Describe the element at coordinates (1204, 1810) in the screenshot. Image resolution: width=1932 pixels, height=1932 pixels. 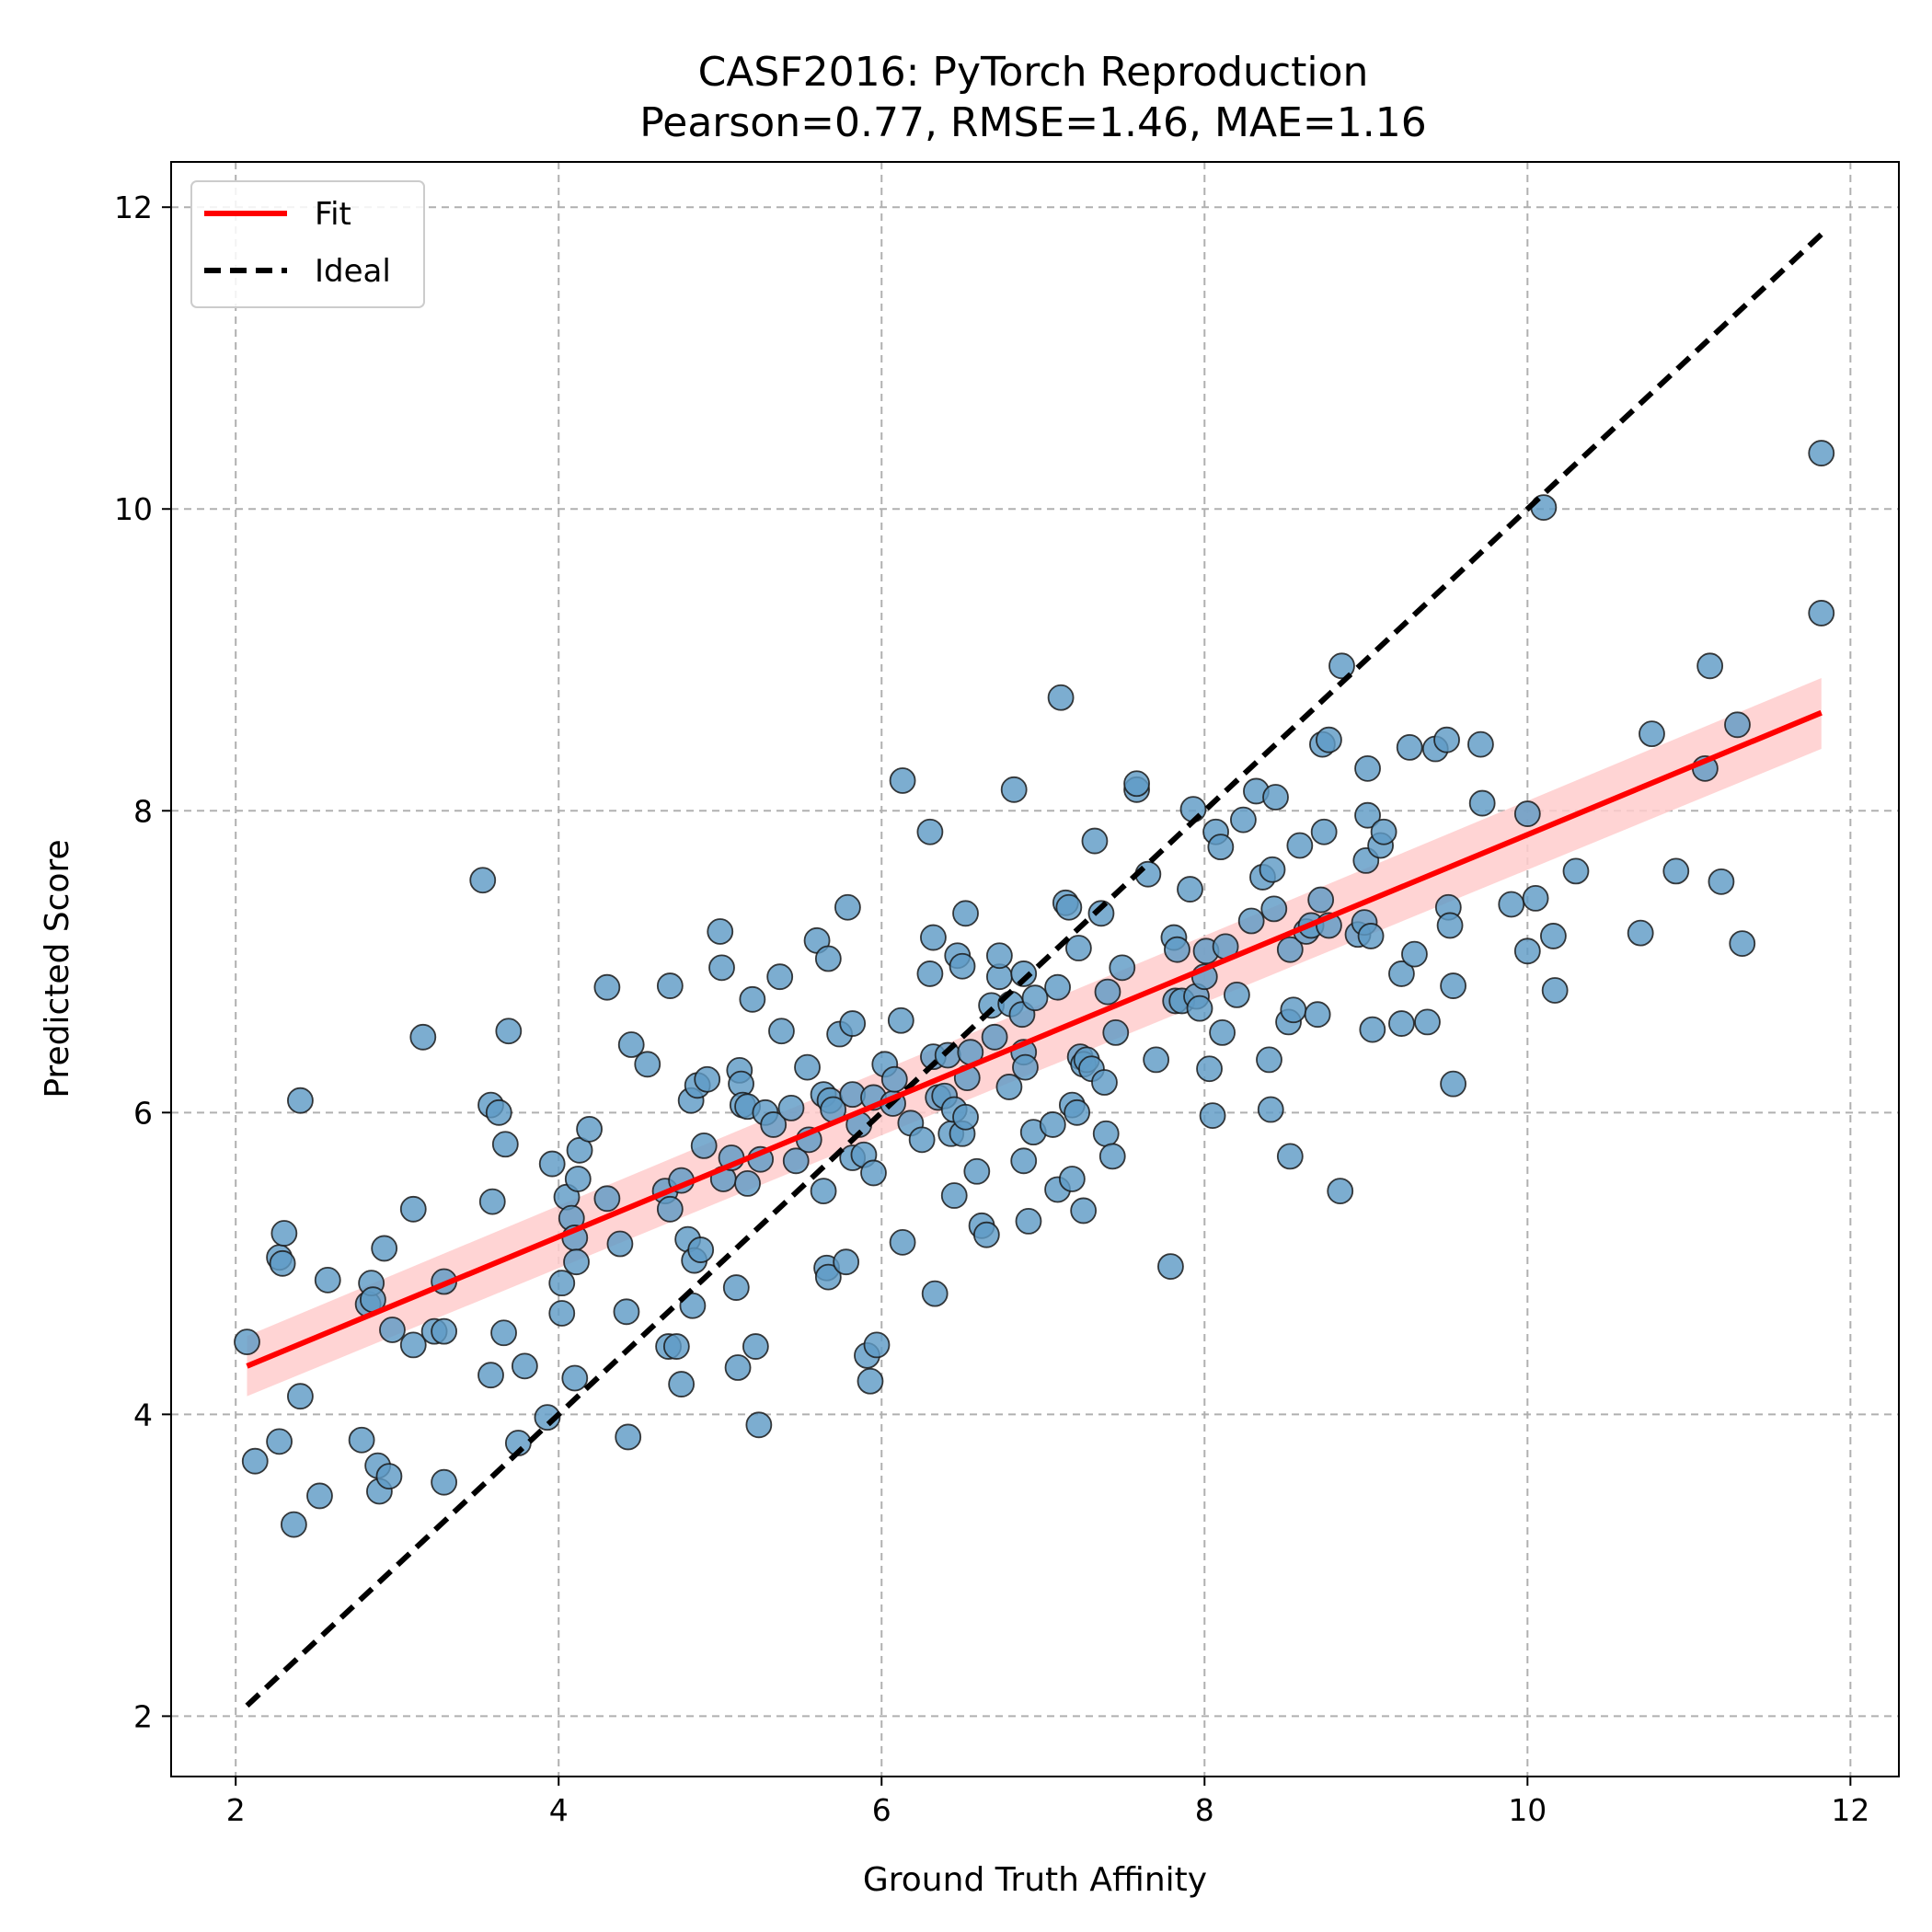
I see `x-tick-label: 8` at that location.